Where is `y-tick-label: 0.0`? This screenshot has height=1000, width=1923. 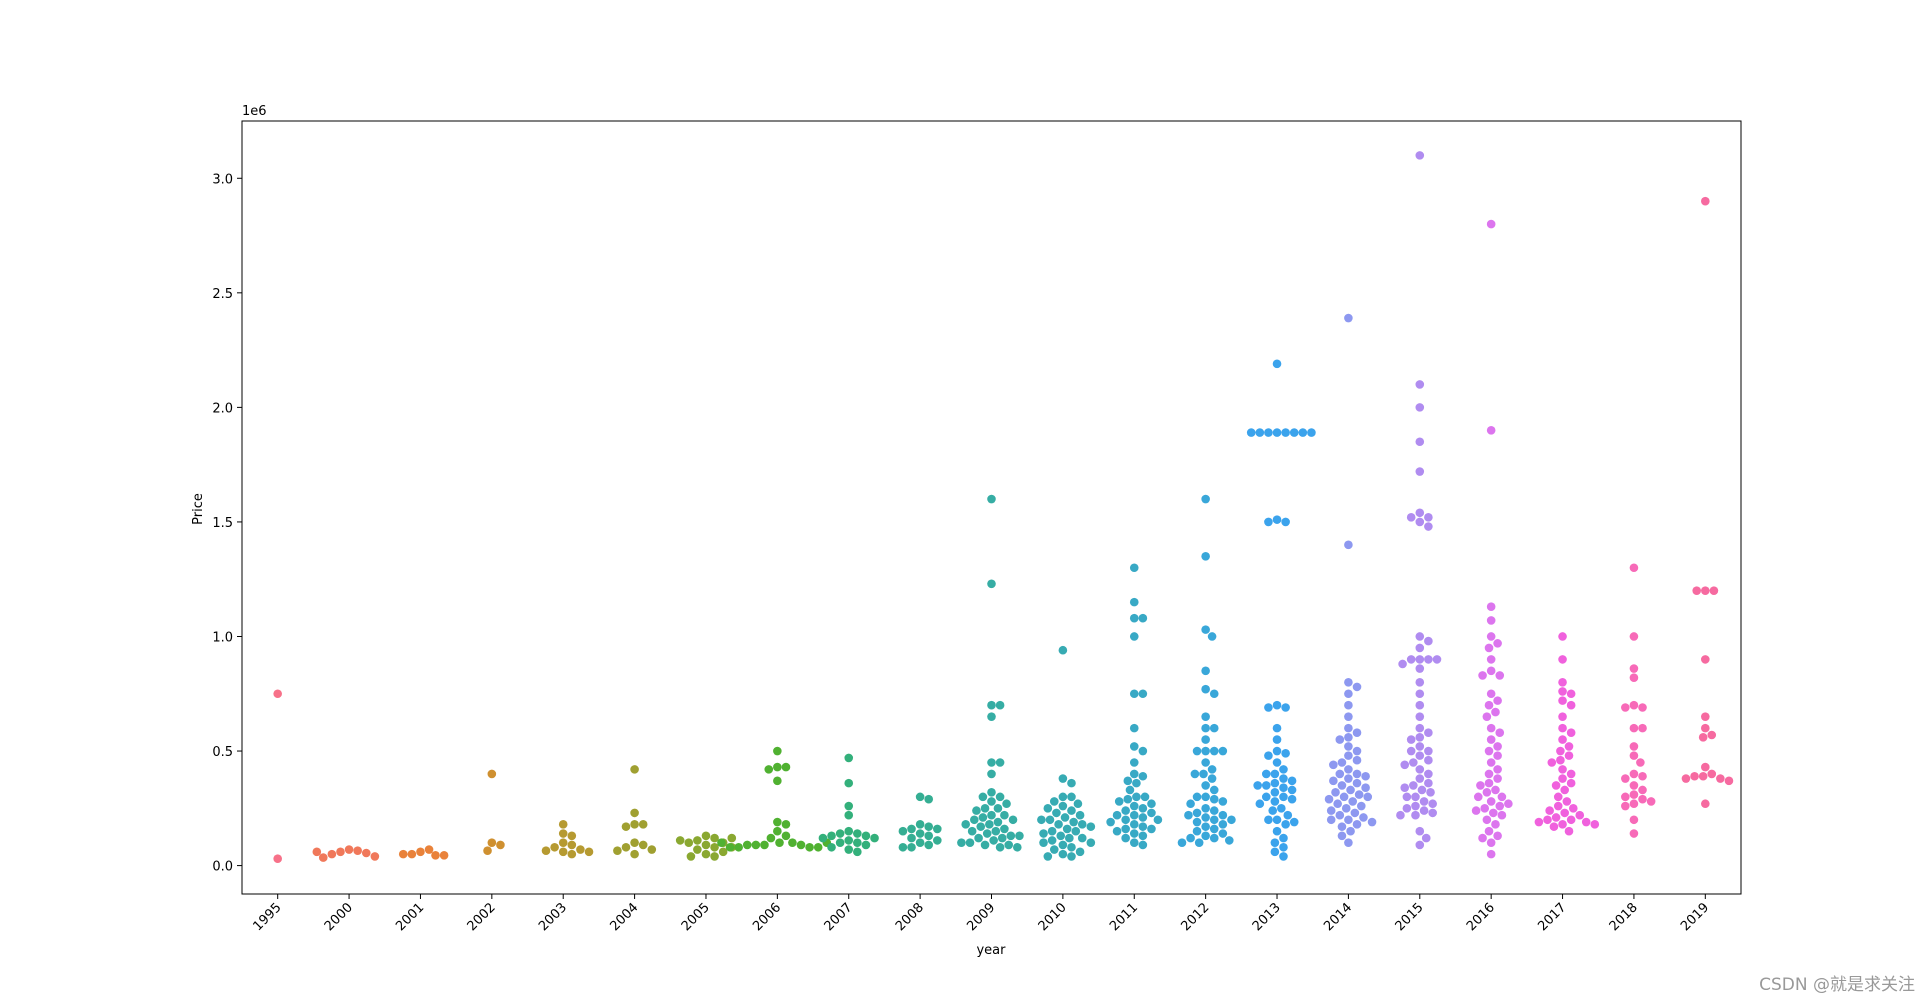 y-tick-label: 0.0 is located at coordinates (222, 867).